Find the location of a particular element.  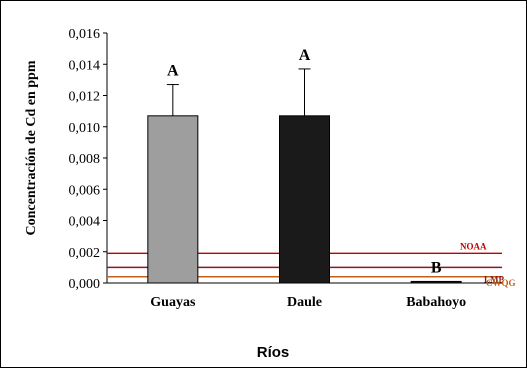

bar-guayas is located at coordinates (173, 199).